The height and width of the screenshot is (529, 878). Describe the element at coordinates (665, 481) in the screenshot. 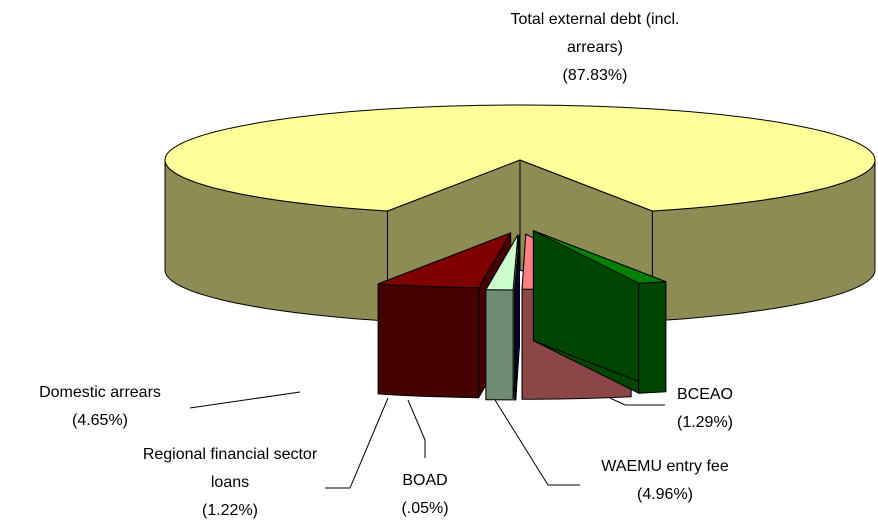

I see `slice-label: WAEMU entry fee (4.96%)` at that location.